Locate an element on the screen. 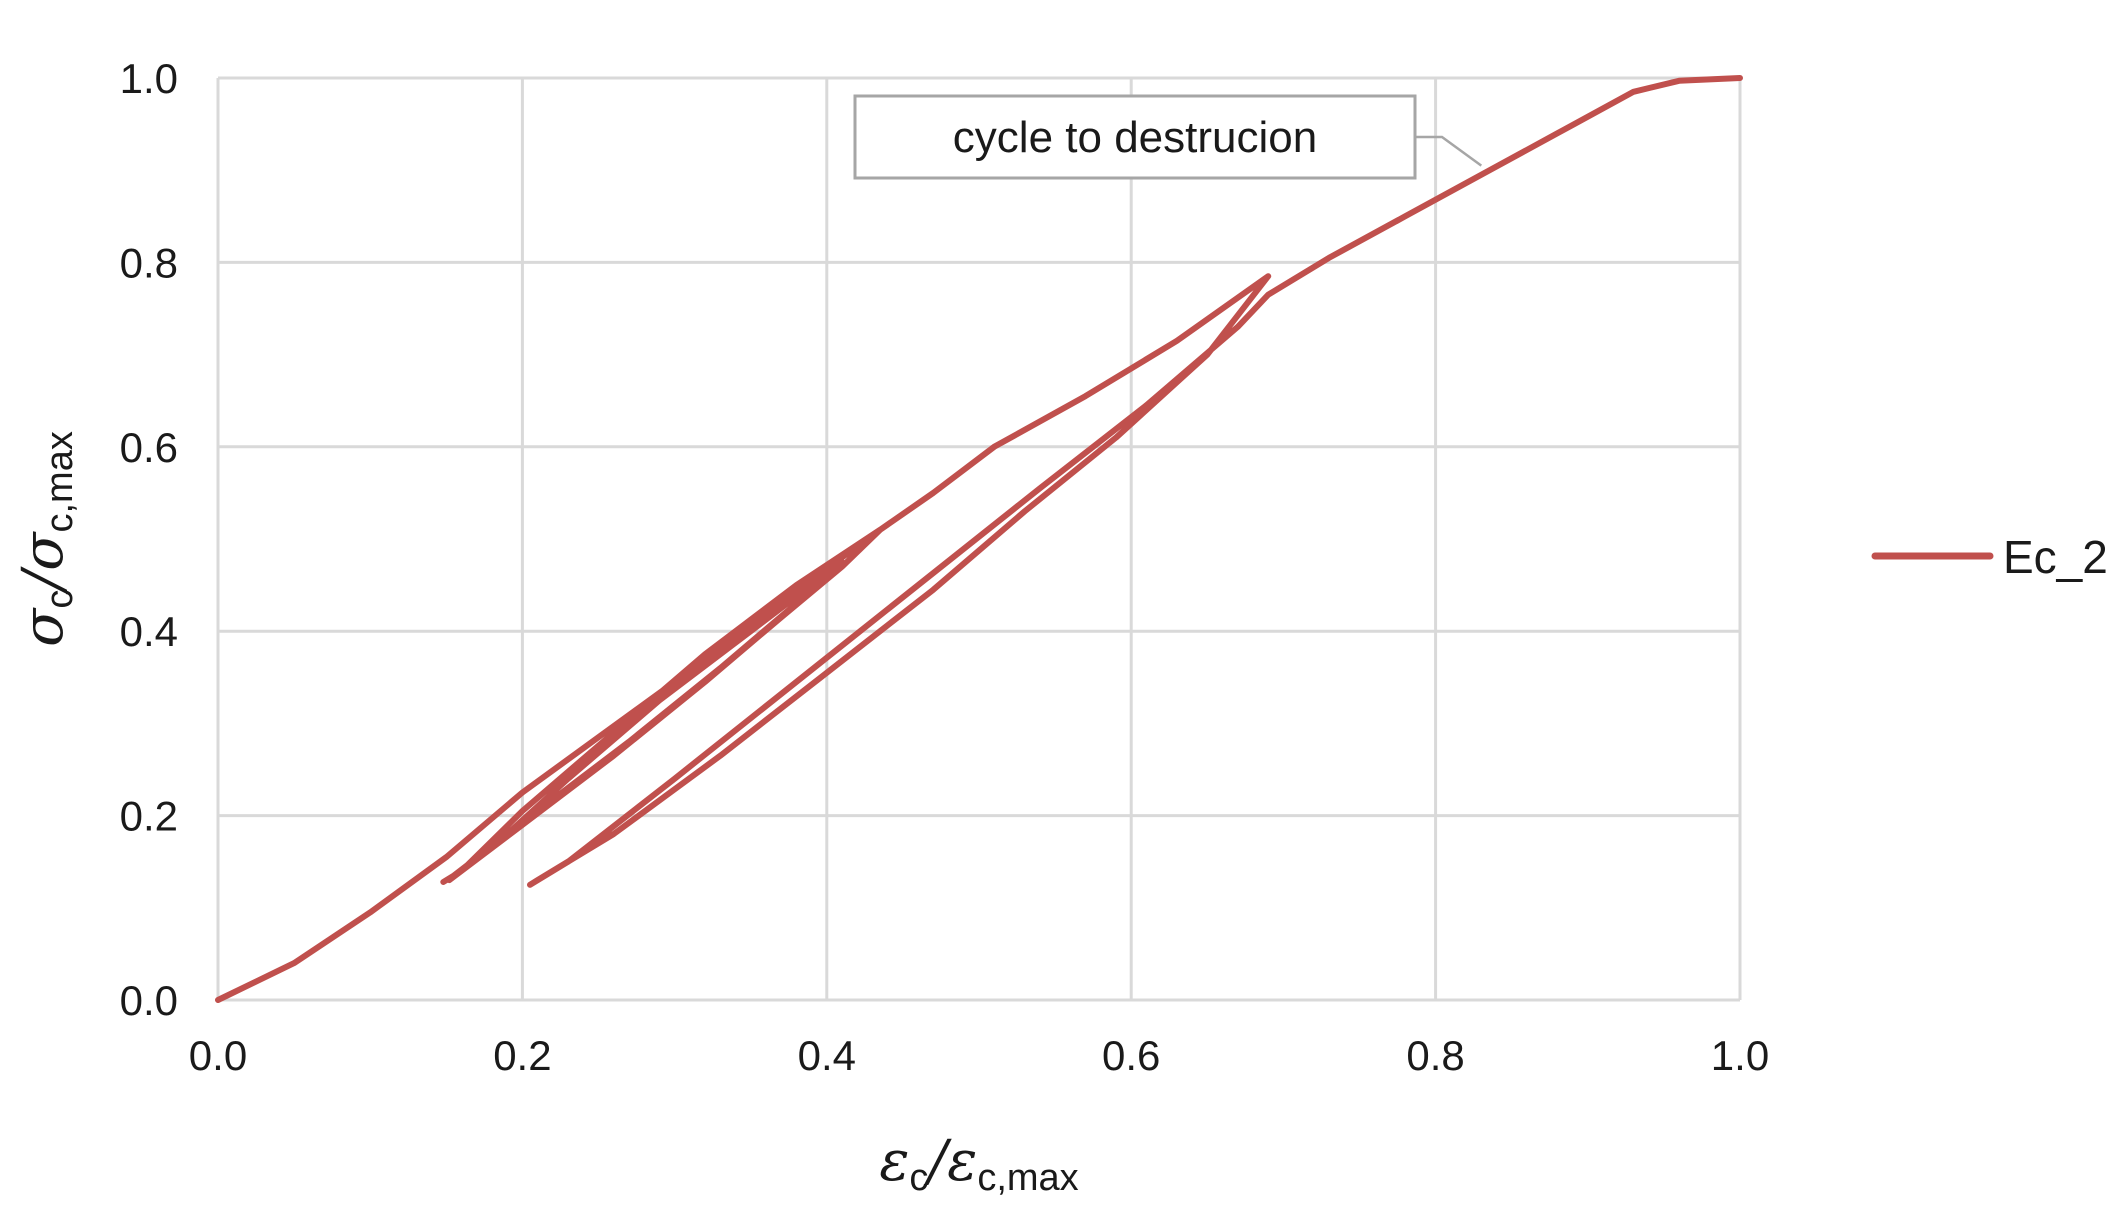 The height and width of the screenshot is (1225, 2125). y-axis-ticks: 0.0 0.2 0.4 0.6 0.8 1.0 is located at coordinates (149, 539).